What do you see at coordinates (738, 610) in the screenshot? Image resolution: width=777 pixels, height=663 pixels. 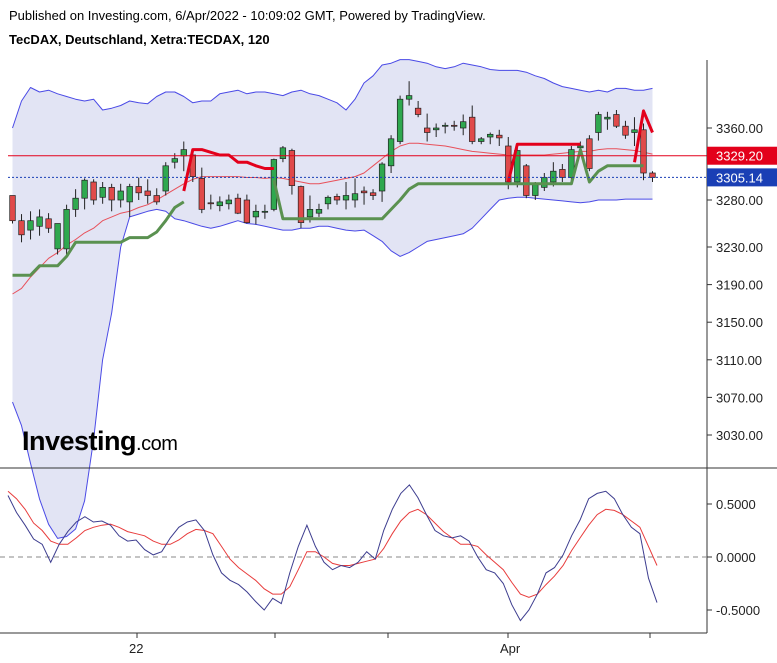 I see `oscillator-y-tick-label: -0.5000` at bounding box center [738, 610].